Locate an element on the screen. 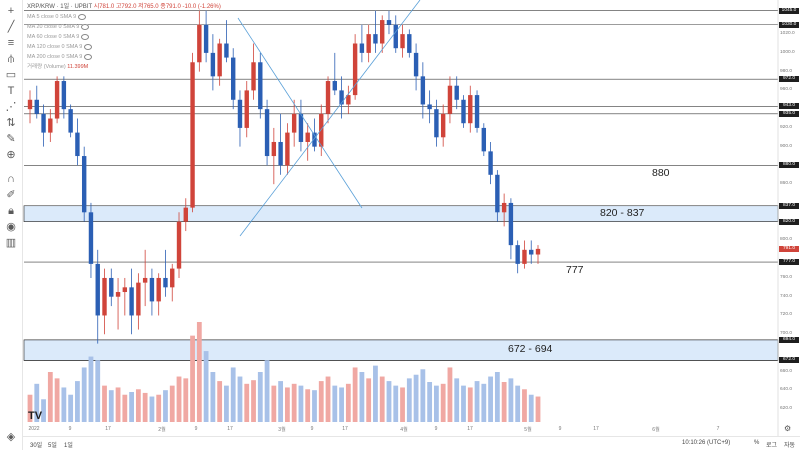 This screenshot has width=800, height=451. legend-indicator-0: MA 5 close 0 SMA 9 is located at coordinates (57, 17).